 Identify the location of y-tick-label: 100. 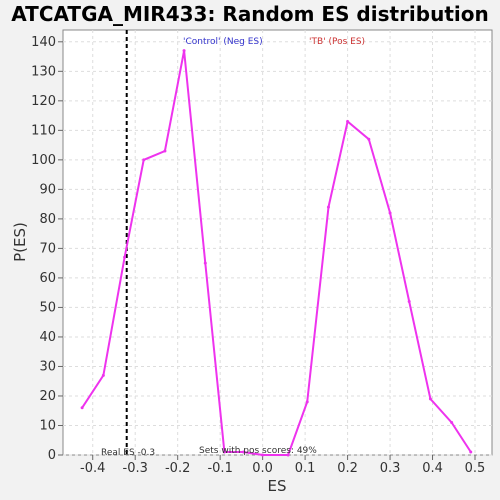
(43, 160).